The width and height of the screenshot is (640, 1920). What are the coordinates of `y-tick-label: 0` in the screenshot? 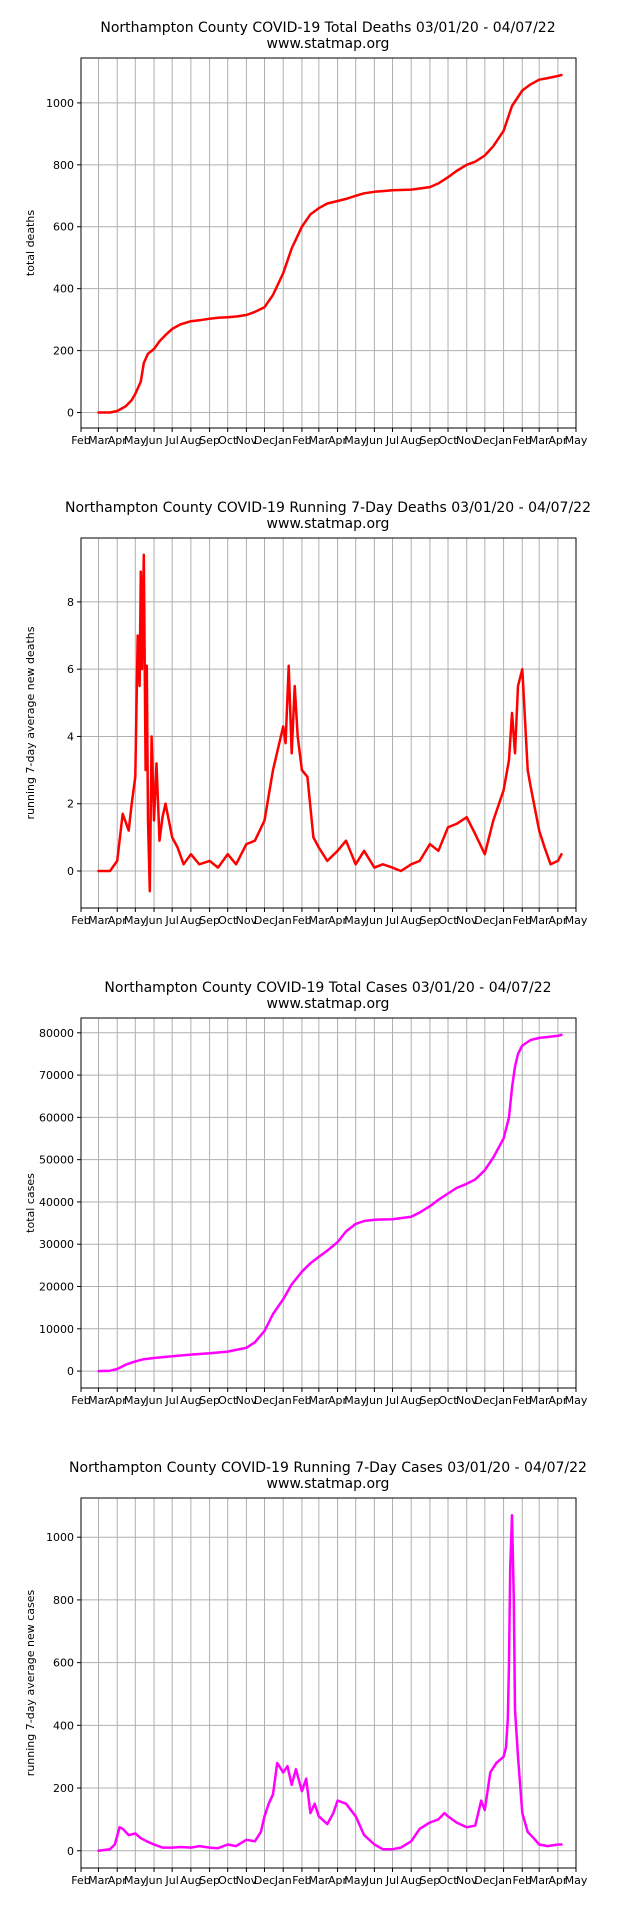 It's located at (70, 413).